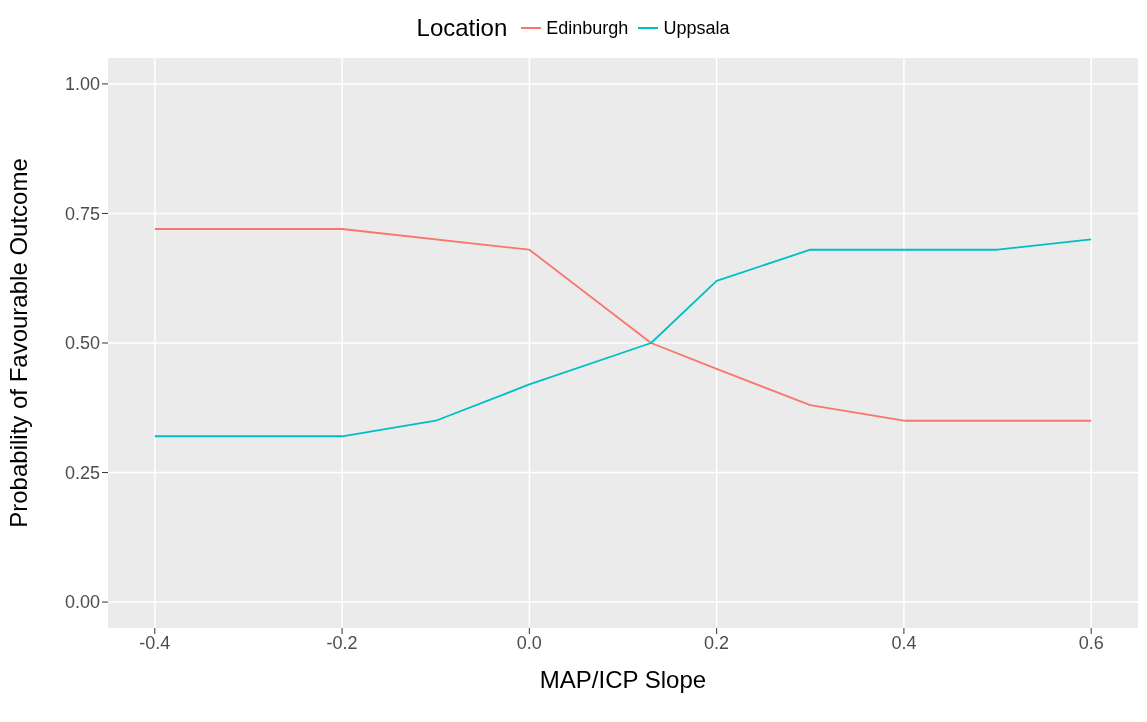 The width and height of the screenshot is (1147, 722). What do you see at coordinates (342, 642) in the screenshot?
I see `x-tick-label: -0.2` at bounding box center [342, 642].